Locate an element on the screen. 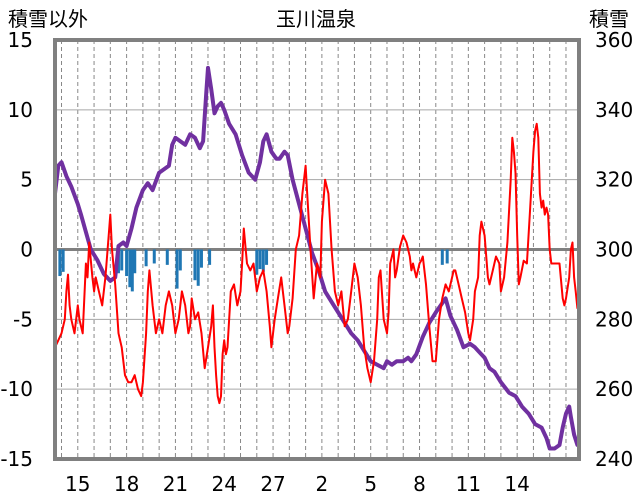 The width and height of the screenshot is (636, 501). right-tick-label: 300 is located at coordinates (614, 250).